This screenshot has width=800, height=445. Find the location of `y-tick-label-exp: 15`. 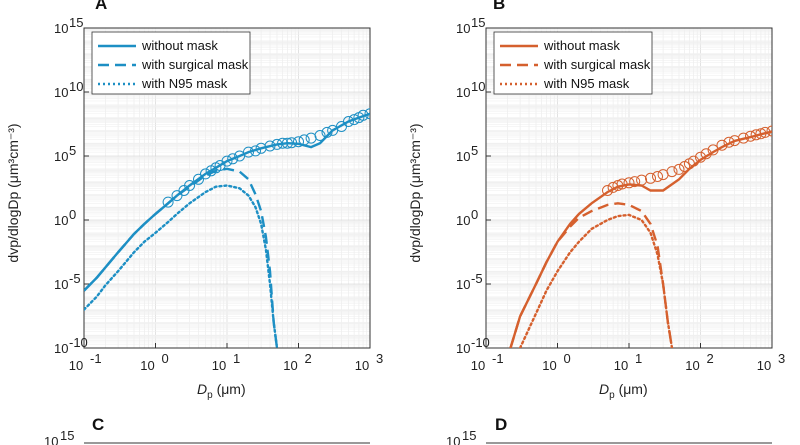

y-tick-label-exp: 15 is located at coordinates (76, 22).